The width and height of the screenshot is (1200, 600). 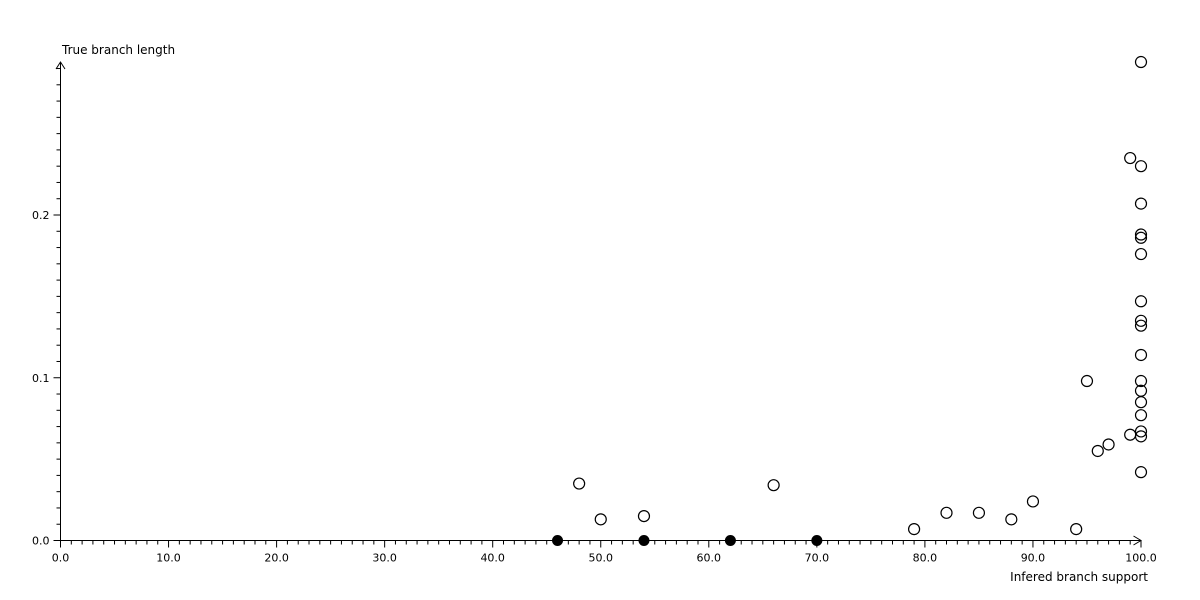 What do you see at coordinates (1033, 558) in the screenshot?
I see `x-tick-label: 90.0` at bounding box center [1033, 558].